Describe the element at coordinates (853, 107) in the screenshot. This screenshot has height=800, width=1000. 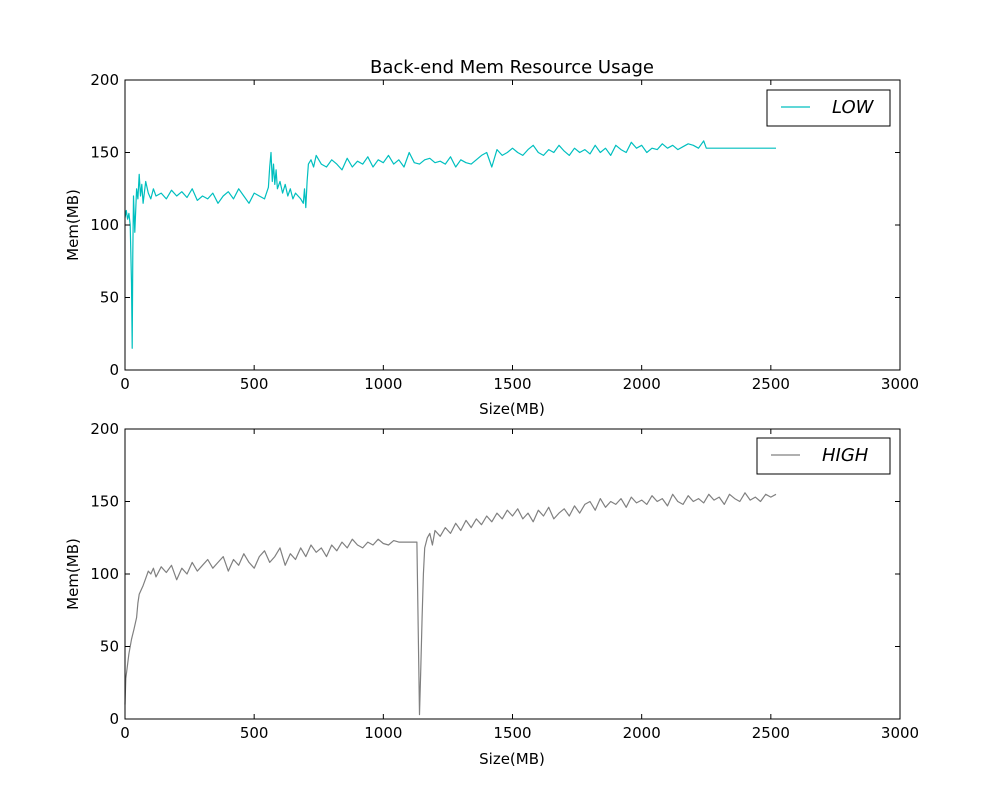
I see `legend-label-low: LOW` at that location.